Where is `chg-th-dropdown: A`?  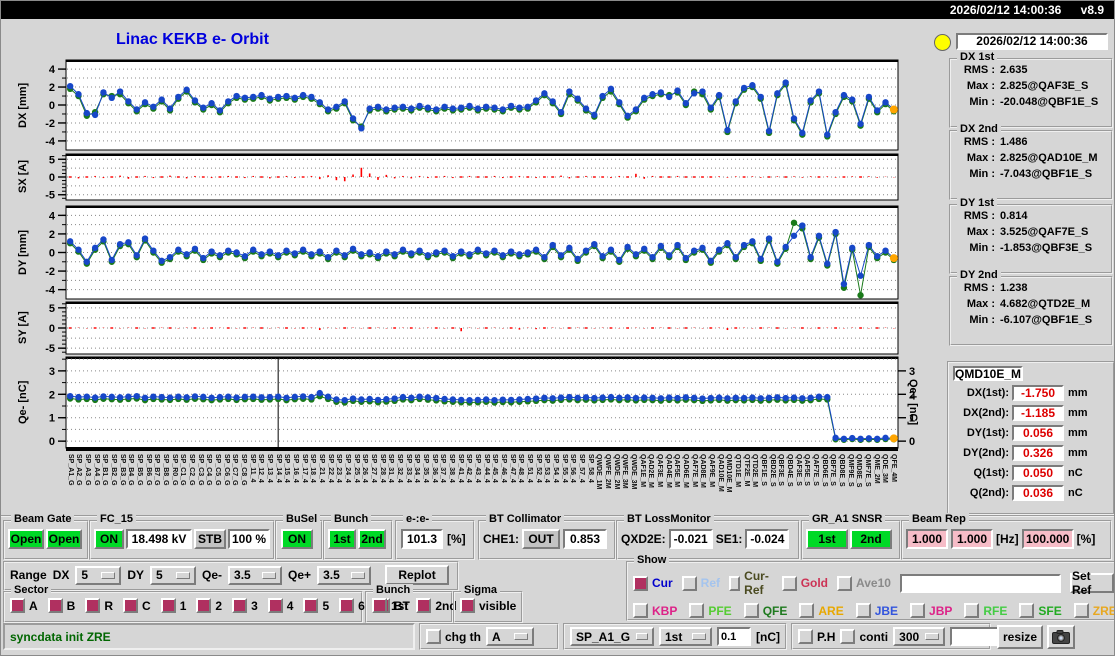
chg-th-dropdown: A is located at coordinates (510, 636).